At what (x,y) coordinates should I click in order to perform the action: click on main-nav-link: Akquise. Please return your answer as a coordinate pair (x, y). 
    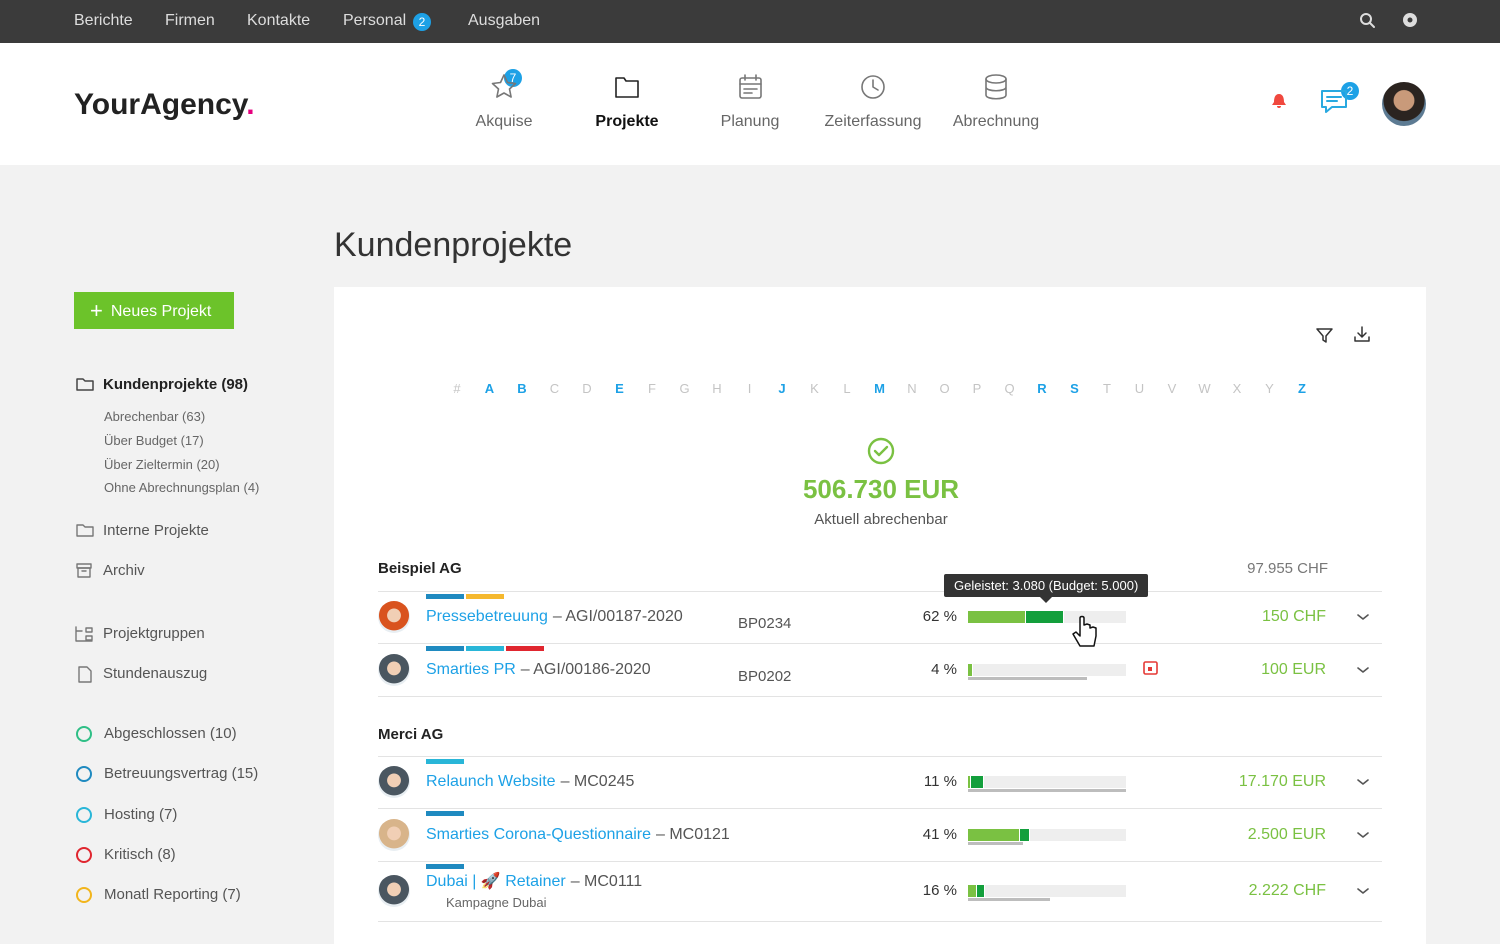
    Looking at the image, I should click on (504, 122).